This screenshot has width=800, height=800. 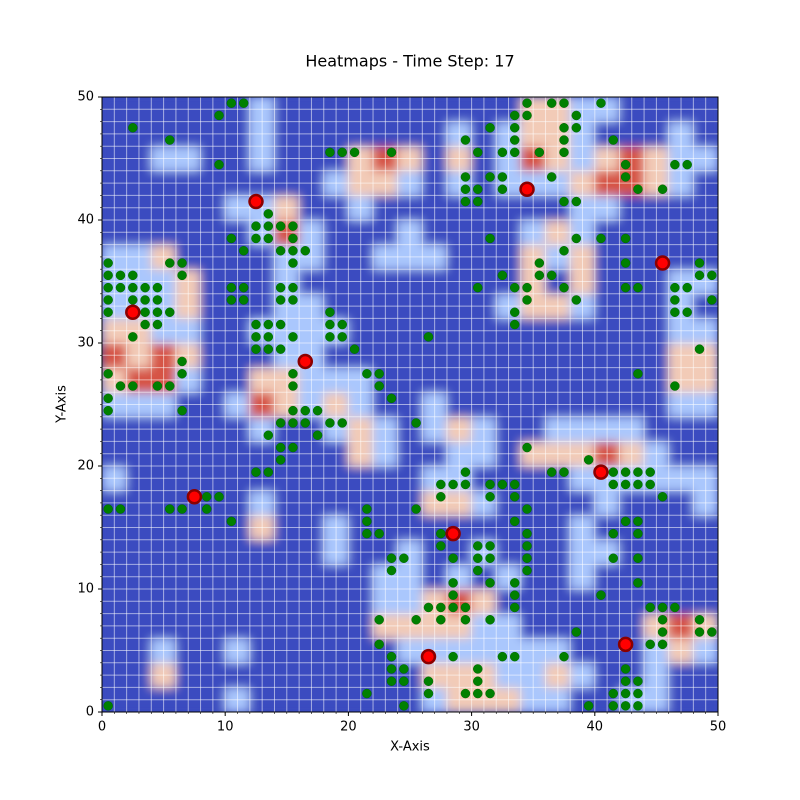 I want to click on y-tick-label: 40, so click(x=85, y=220).